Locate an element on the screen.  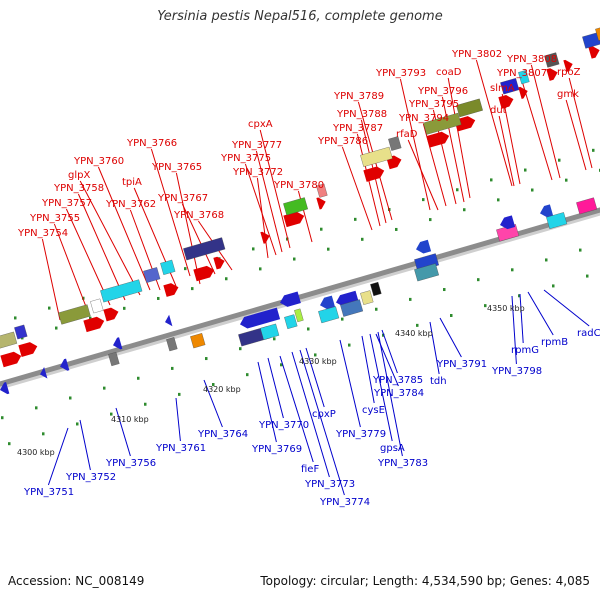
gene-label-top: YPN_3765 is located at coordinates (176, 167).